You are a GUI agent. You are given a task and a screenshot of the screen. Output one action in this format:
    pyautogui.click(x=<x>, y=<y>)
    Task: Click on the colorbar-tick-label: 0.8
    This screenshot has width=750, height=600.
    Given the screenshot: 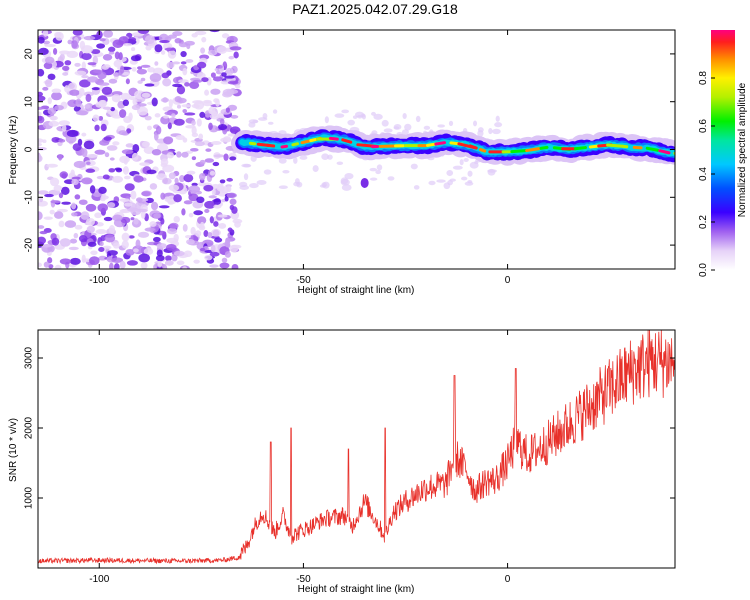 What is the action you would take?
    pyautogui.click(x=703, y=78)
    